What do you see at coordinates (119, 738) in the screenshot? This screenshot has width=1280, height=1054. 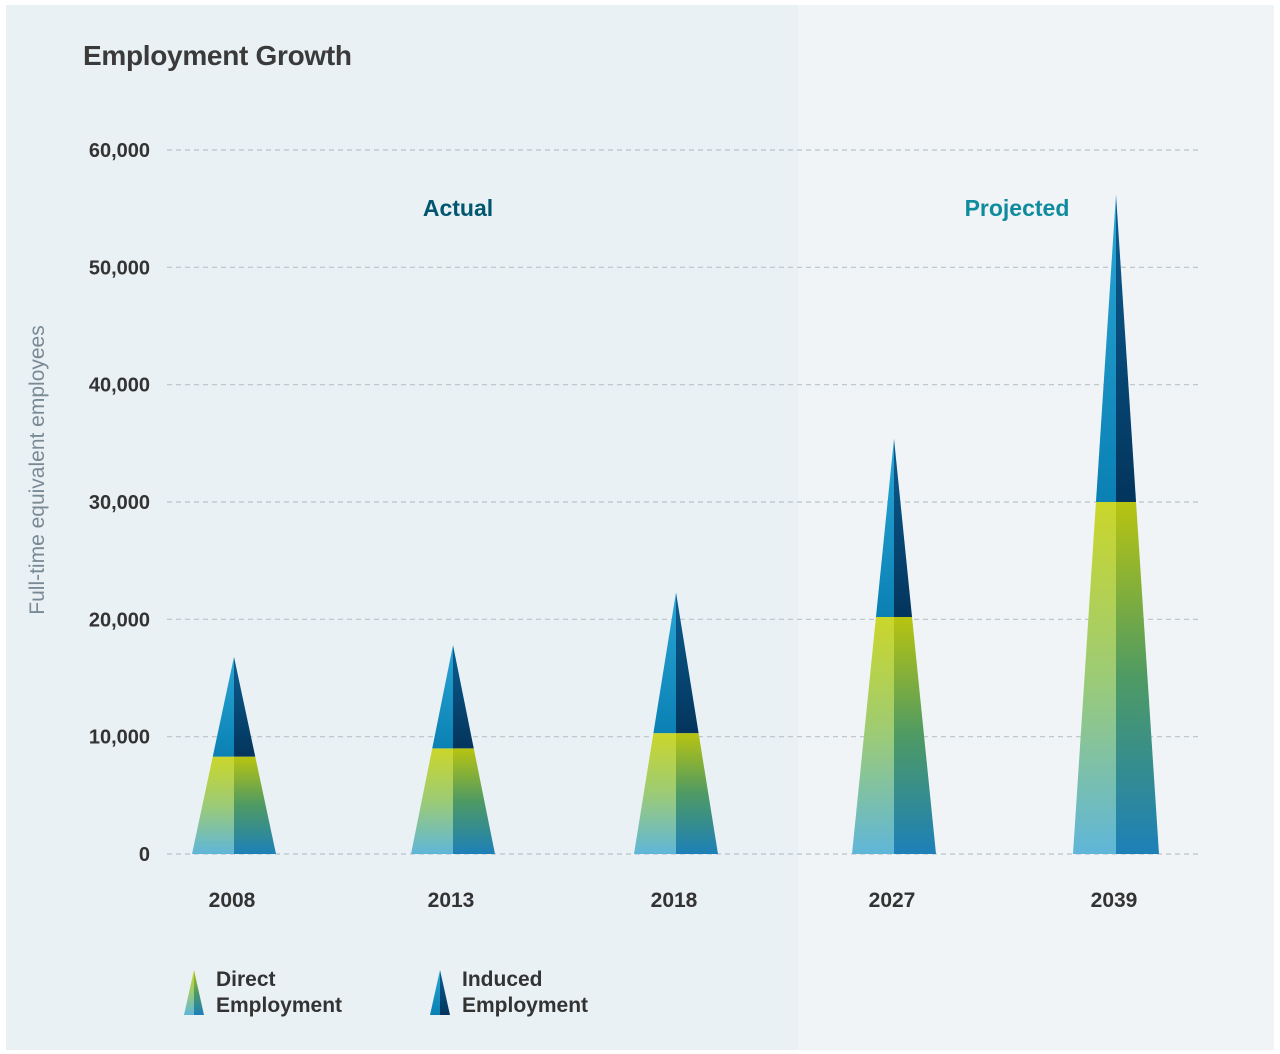 I see `y-tick-label: 10,000` at bounding box center [119, 738].